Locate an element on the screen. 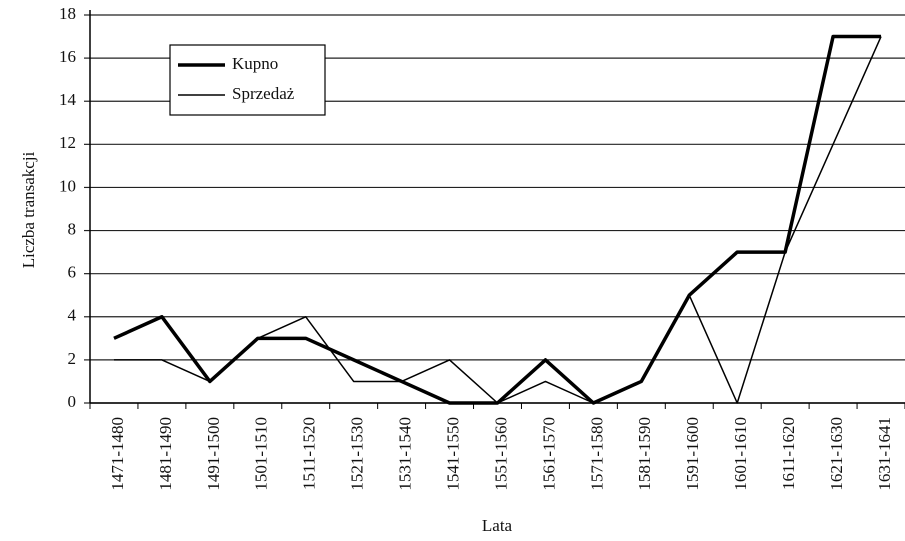 This screenshot has width=905, height=541. x-tick-label: 1591-1600 is located at coordinates (692, 454).